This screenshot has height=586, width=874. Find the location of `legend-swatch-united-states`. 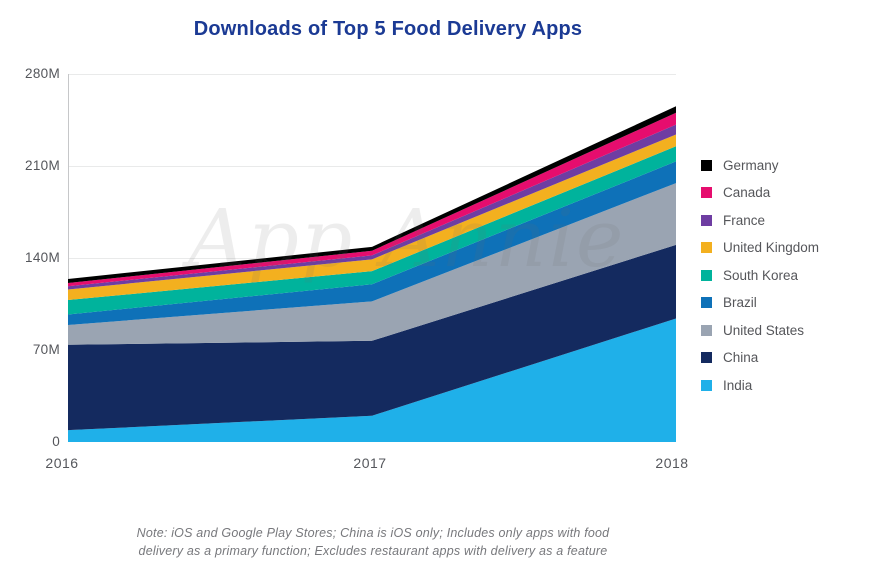

legend-swatch-united-states is located at coordinates (706, 330).